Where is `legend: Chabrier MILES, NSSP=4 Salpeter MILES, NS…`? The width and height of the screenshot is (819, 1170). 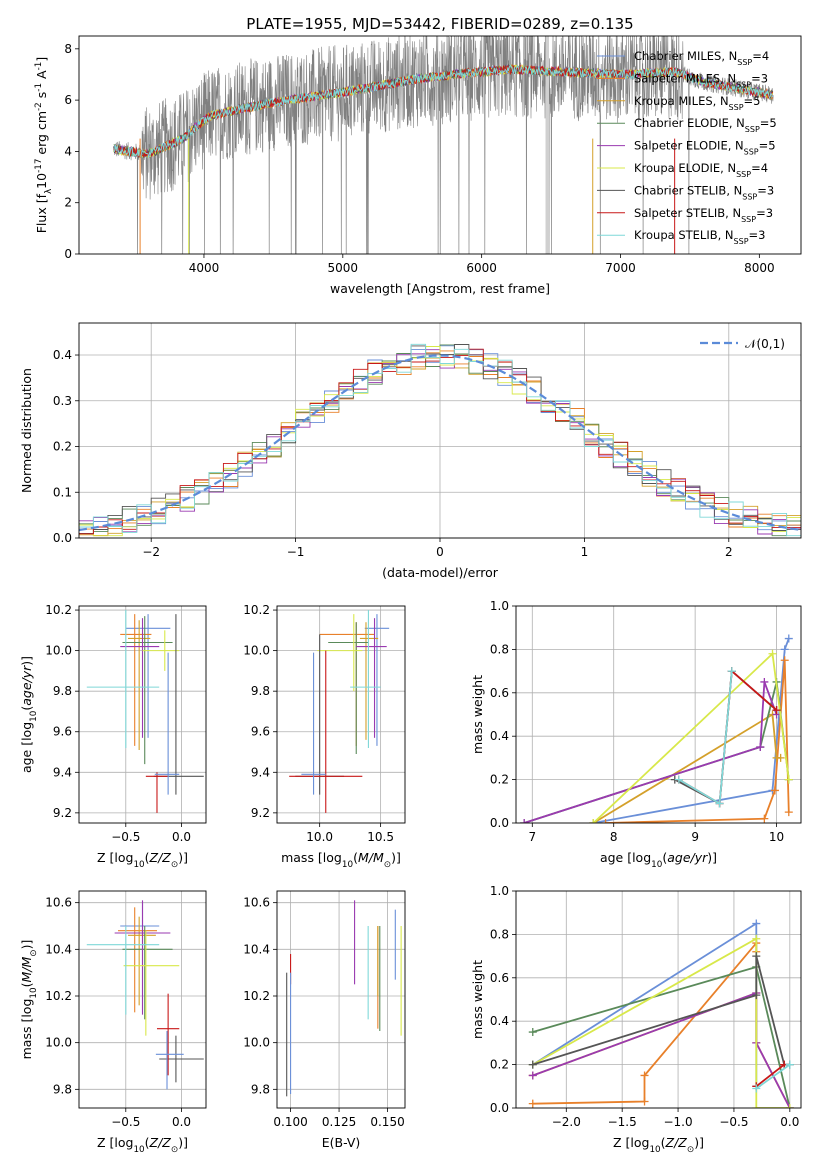
legend: Chabrier MILES, NSSP=4 Salpeter MILES, NS… is located at coordinates (687, 147).